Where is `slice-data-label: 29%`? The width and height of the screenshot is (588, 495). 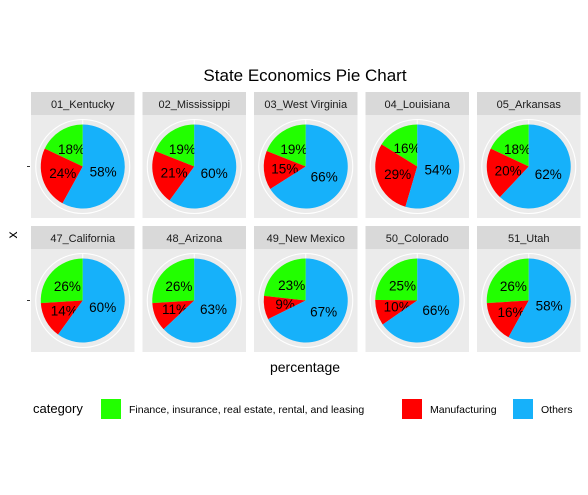 slice-data-label: 29% is located at coordinates (397, 174).